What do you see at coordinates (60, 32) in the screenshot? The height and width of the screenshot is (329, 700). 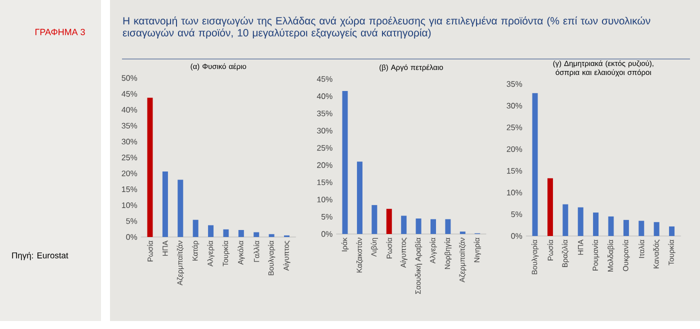 I see `text: ΓΡΑΦΗΜΑ 3` at bounding box center [60, 32].